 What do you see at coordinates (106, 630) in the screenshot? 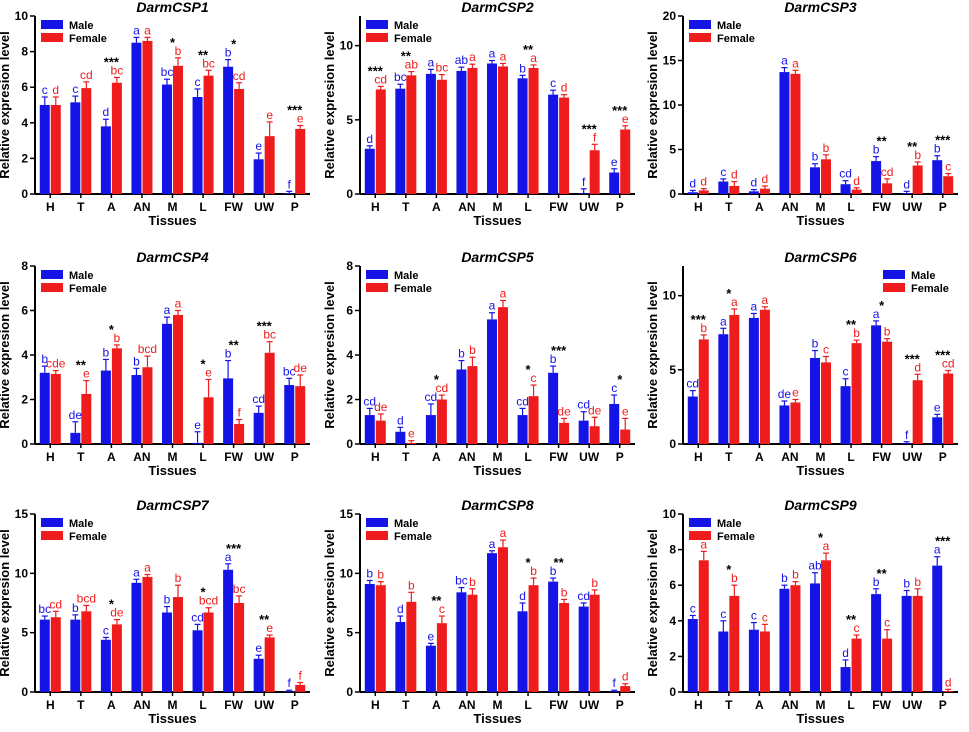
I see `male-significance-letter: c` at bounding box center [106, 630].